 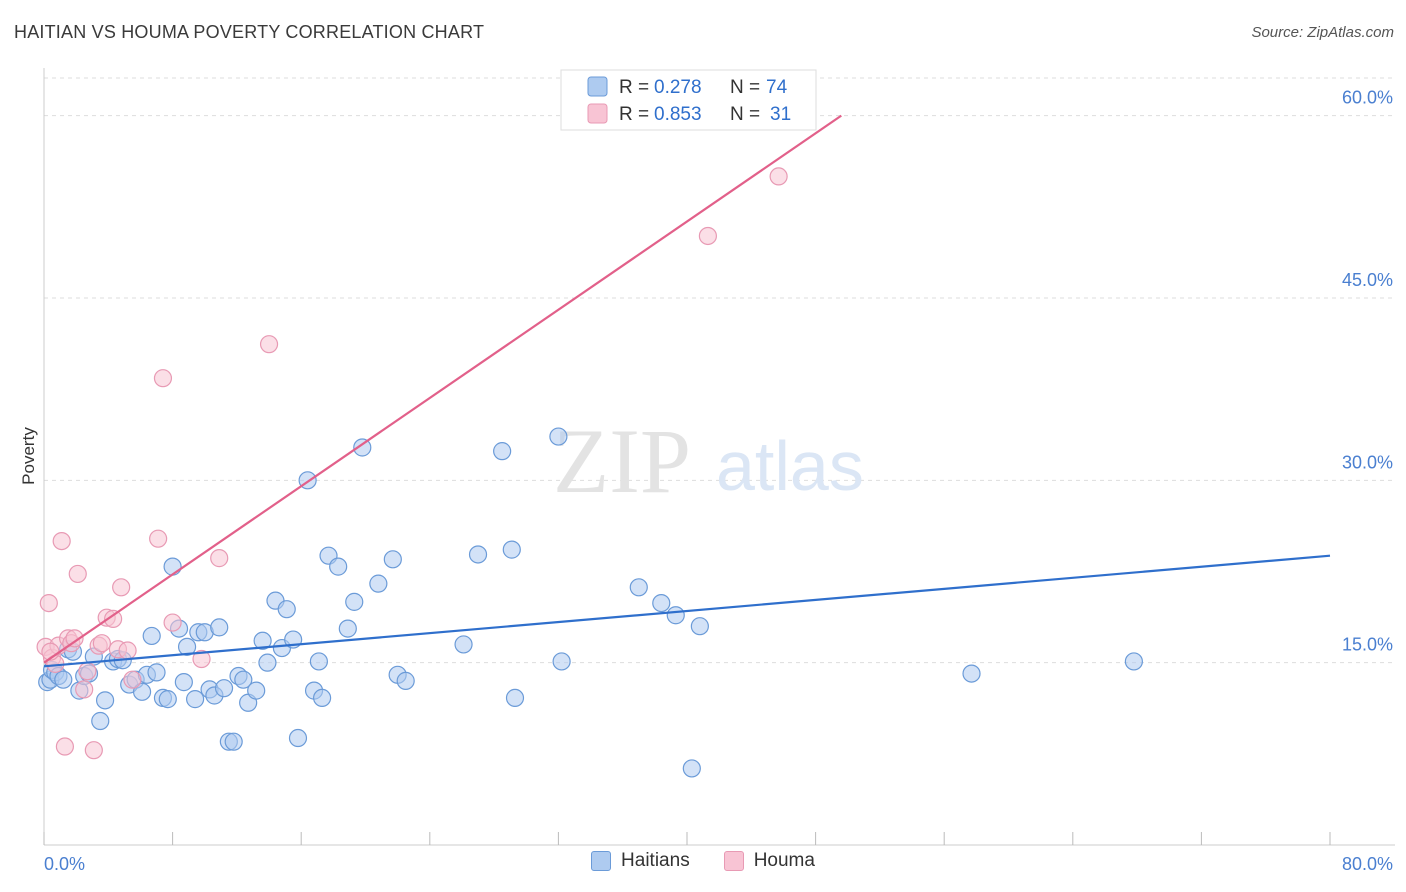 I want to click on source-label: Source: ZipAtlas.com, so click(x=1322, y=32).